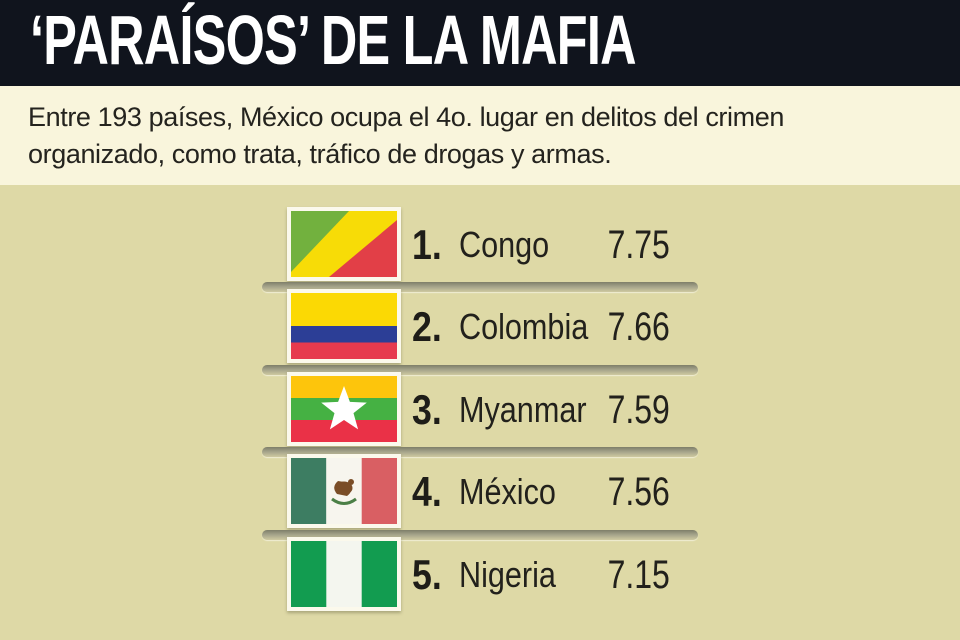  Describe the element at coordinates (638, 492) in the screenshot. I see `score-value: 7.56` at that location.